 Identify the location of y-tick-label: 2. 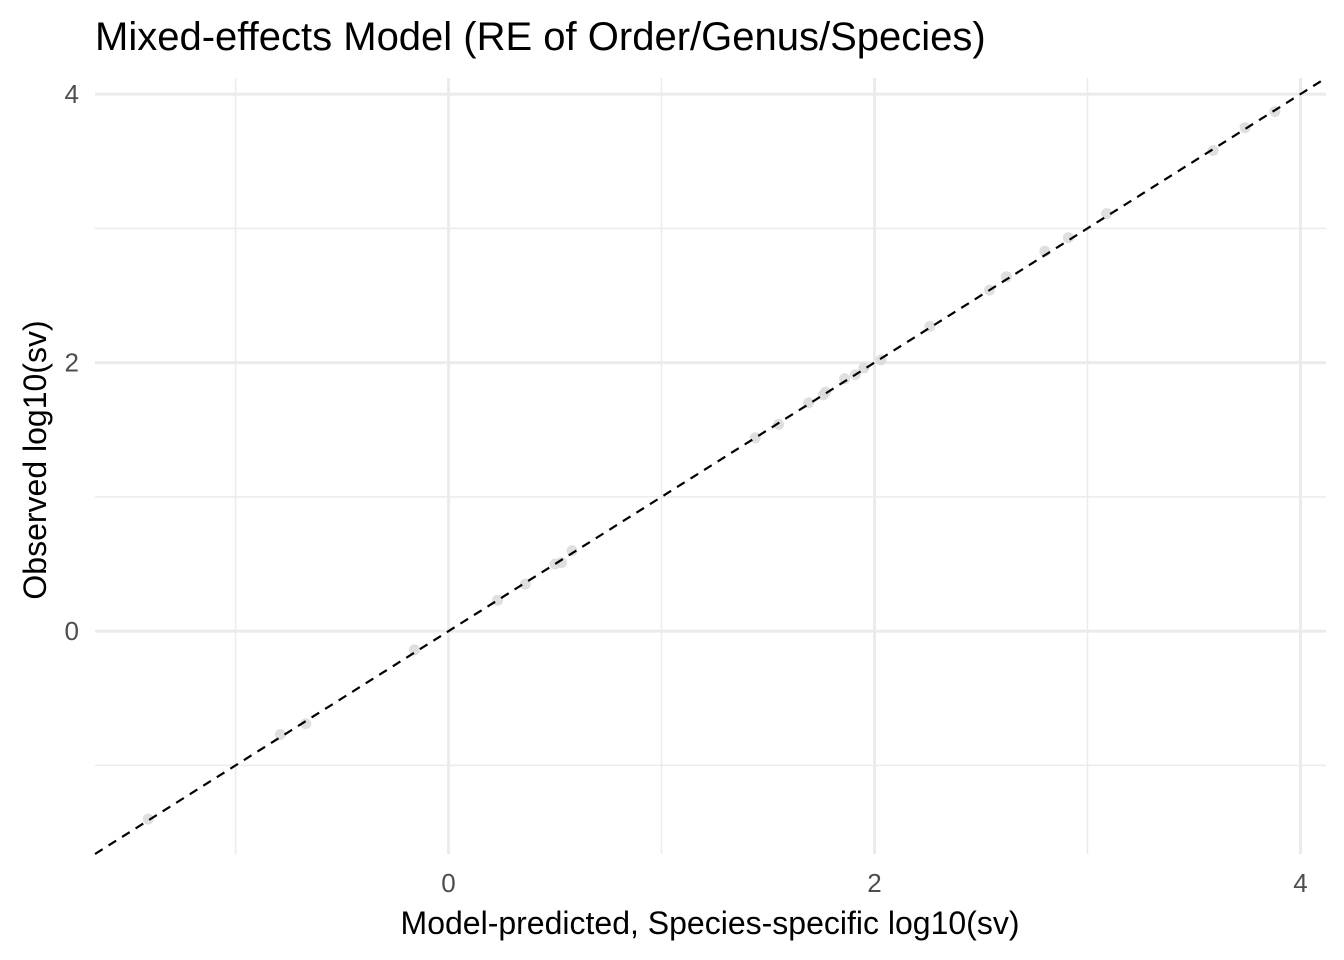
(72, 363).